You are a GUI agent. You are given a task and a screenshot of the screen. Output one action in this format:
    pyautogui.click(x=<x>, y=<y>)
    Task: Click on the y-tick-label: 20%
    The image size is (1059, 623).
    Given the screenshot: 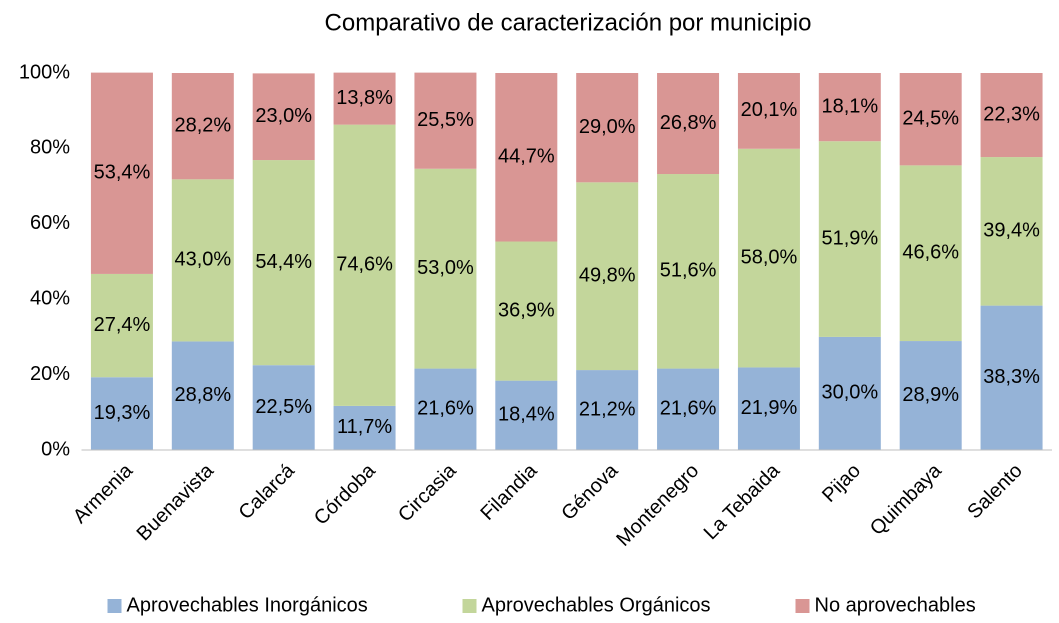 What is the action you would take?
    pyautogui.click(x=50, y=374)
    